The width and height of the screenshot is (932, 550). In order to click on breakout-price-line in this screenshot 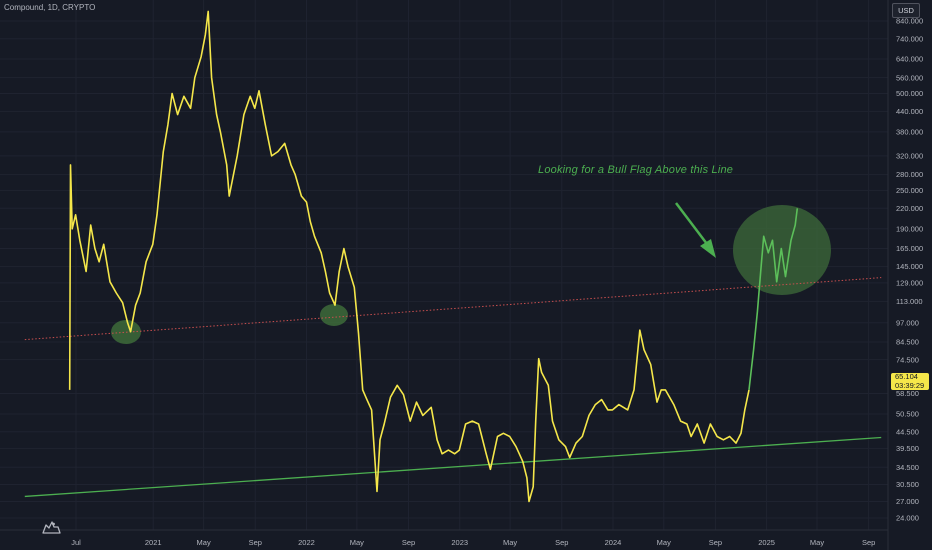, I will do `click(773, 299)`.